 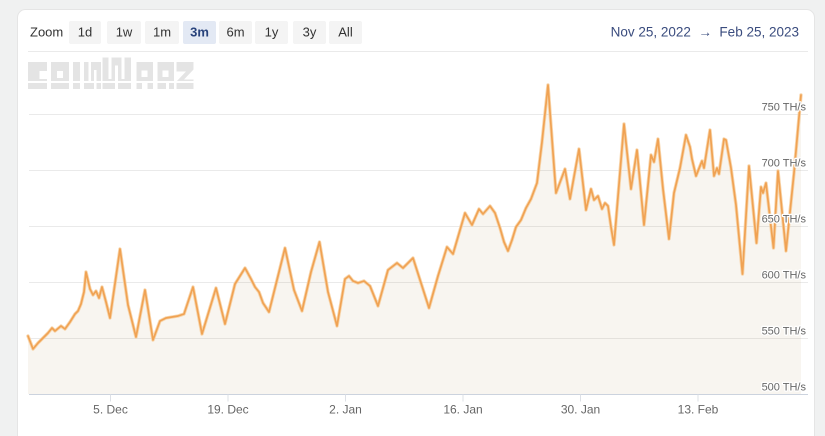 What do you see at coordinates (310, 32) in the screenshot?
I see `svg-text: 3y` at bounding box center [310, 32].